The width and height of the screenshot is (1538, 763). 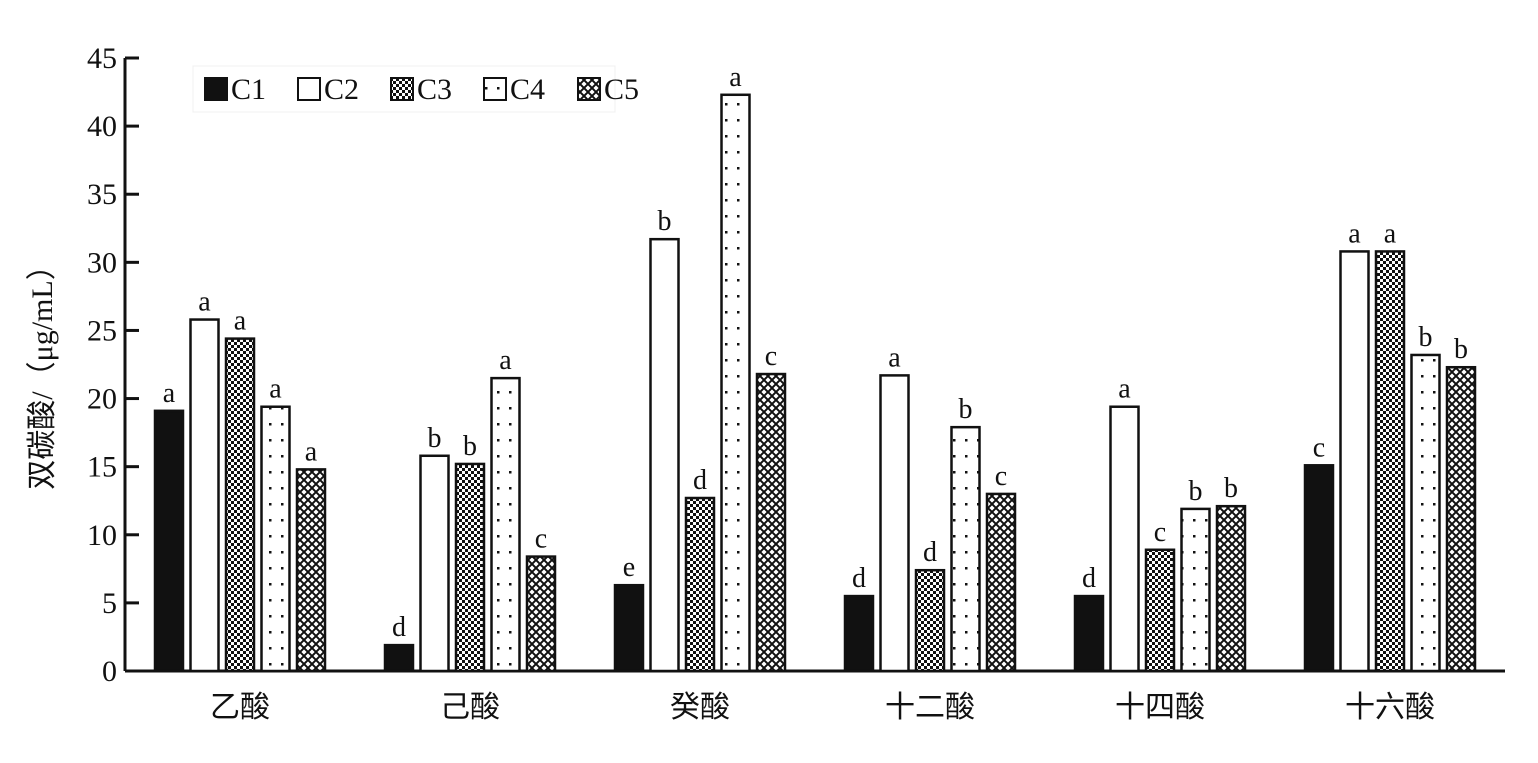 What do you see at coordinates (102, 467) in the screenshot?
I see `y-tick-label: 15` at bounding box center [102, 467].